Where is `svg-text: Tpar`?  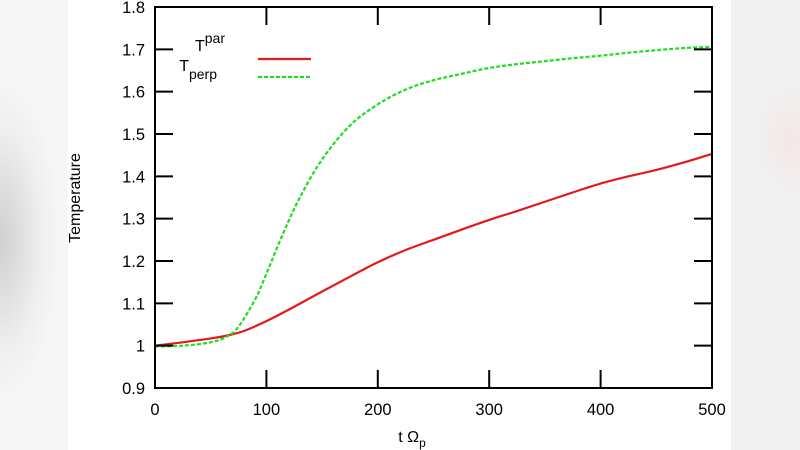 svg-text: Tpar is located at coordinates (210, 42).